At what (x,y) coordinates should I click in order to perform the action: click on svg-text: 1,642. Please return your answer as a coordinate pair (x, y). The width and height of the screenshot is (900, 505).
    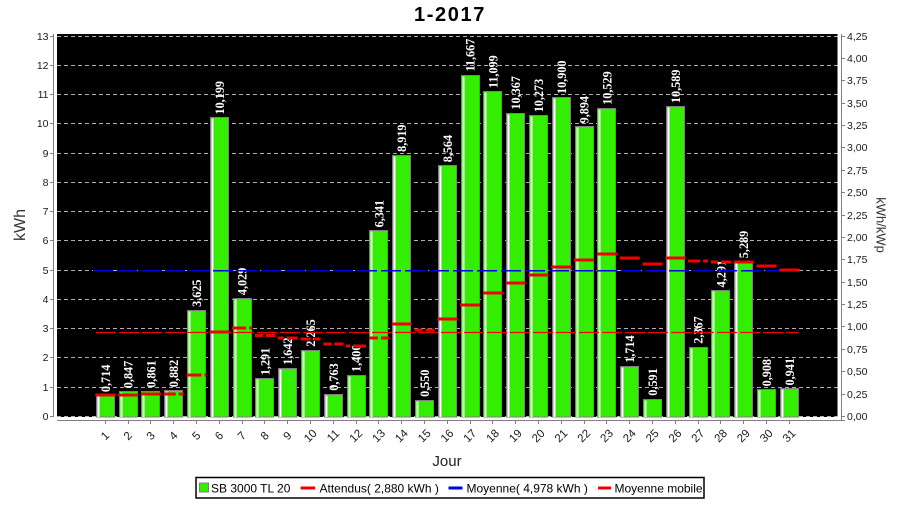
    Looking at the image, I should click on (288, 350).